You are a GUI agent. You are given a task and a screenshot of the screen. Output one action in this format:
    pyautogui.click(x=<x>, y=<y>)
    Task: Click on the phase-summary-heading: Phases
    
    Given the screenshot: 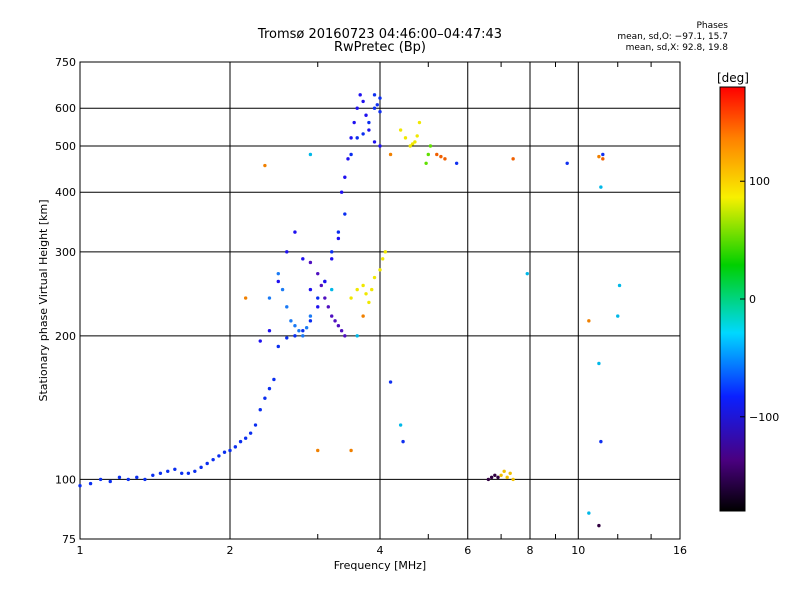 What is the action you would take?
    pyautogui.click(x=712, y=26)
    